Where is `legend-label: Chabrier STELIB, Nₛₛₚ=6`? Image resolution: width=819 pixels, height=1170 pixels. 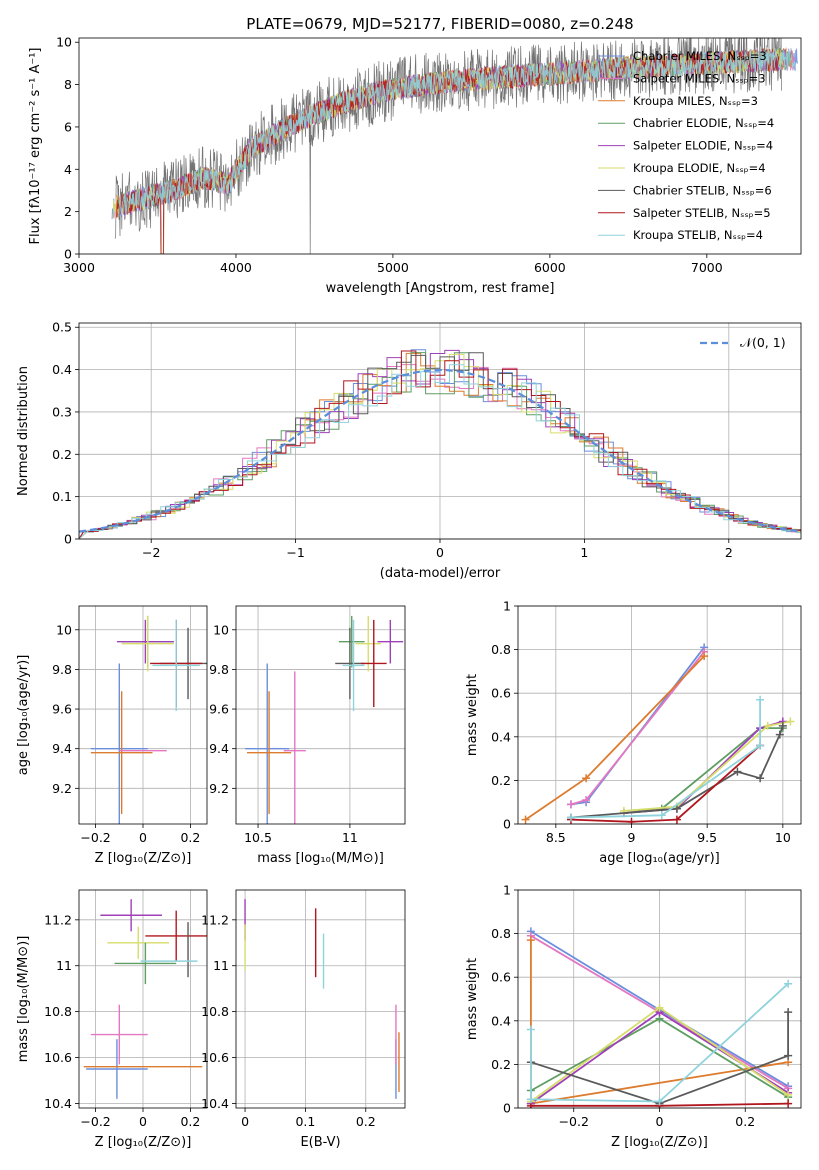 legend-label: Chabrier STELIB, Nₛₛₚ=6 is located at coordinates (702, 190).